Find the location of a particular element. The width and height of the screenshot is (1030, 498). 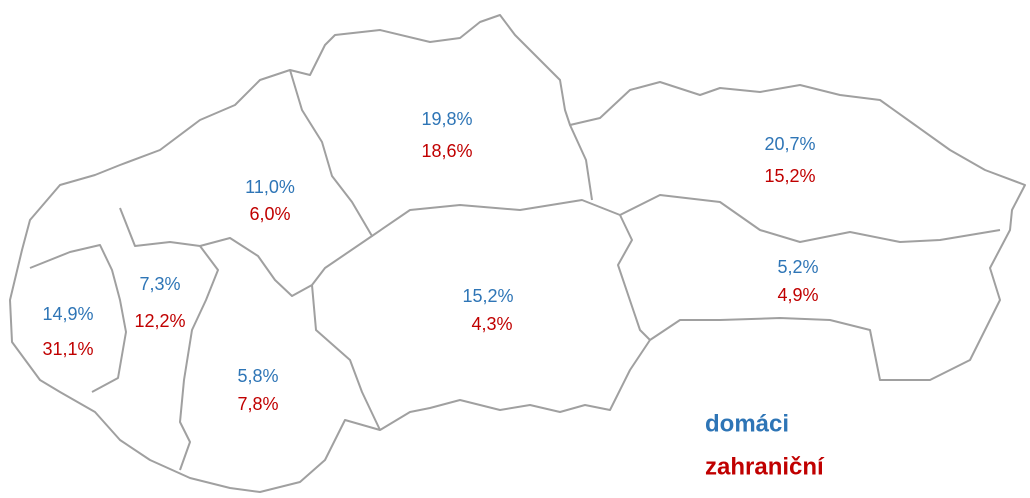

foreign-share: 15,2% is located at coordinates (789, 176).